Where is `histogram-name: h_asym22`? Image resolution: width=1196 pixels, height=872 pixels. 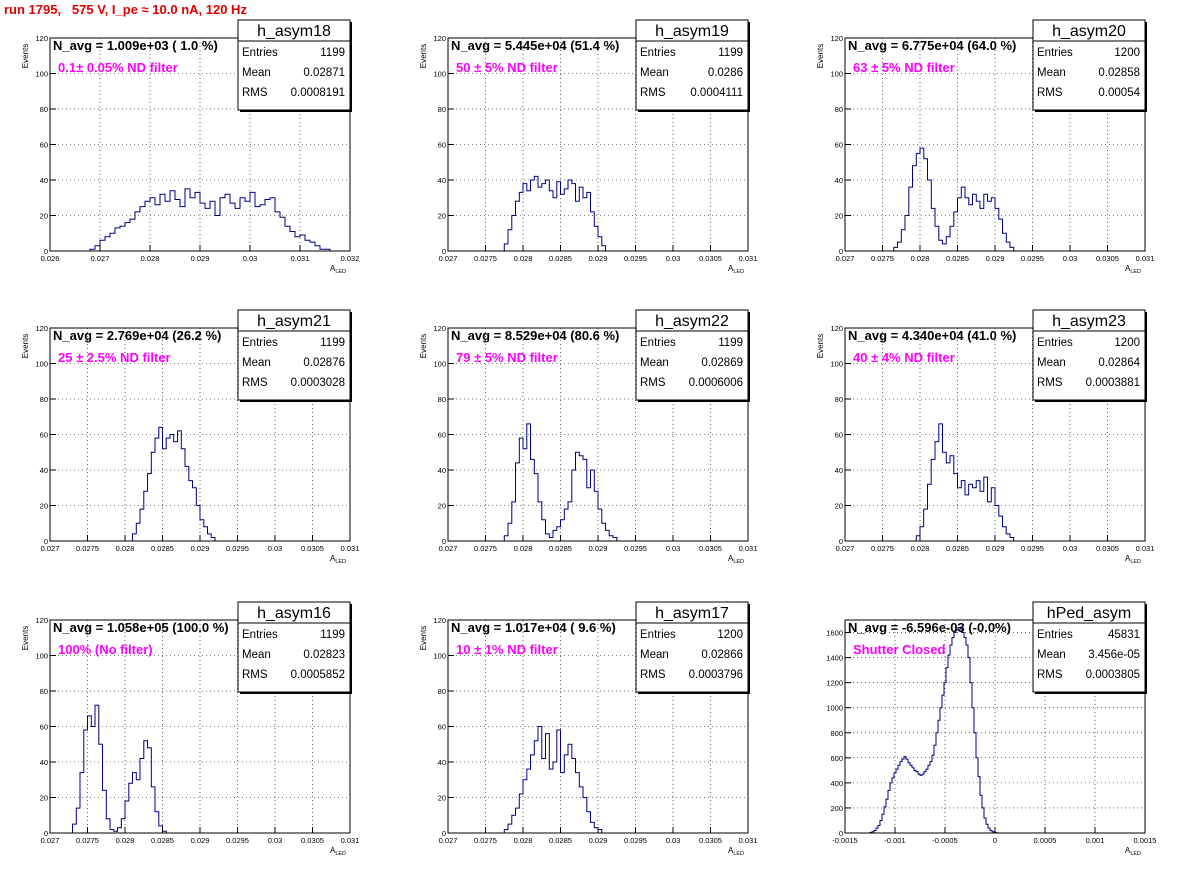
histogram-name: h_asym22 is located at coordinates (692, 321).